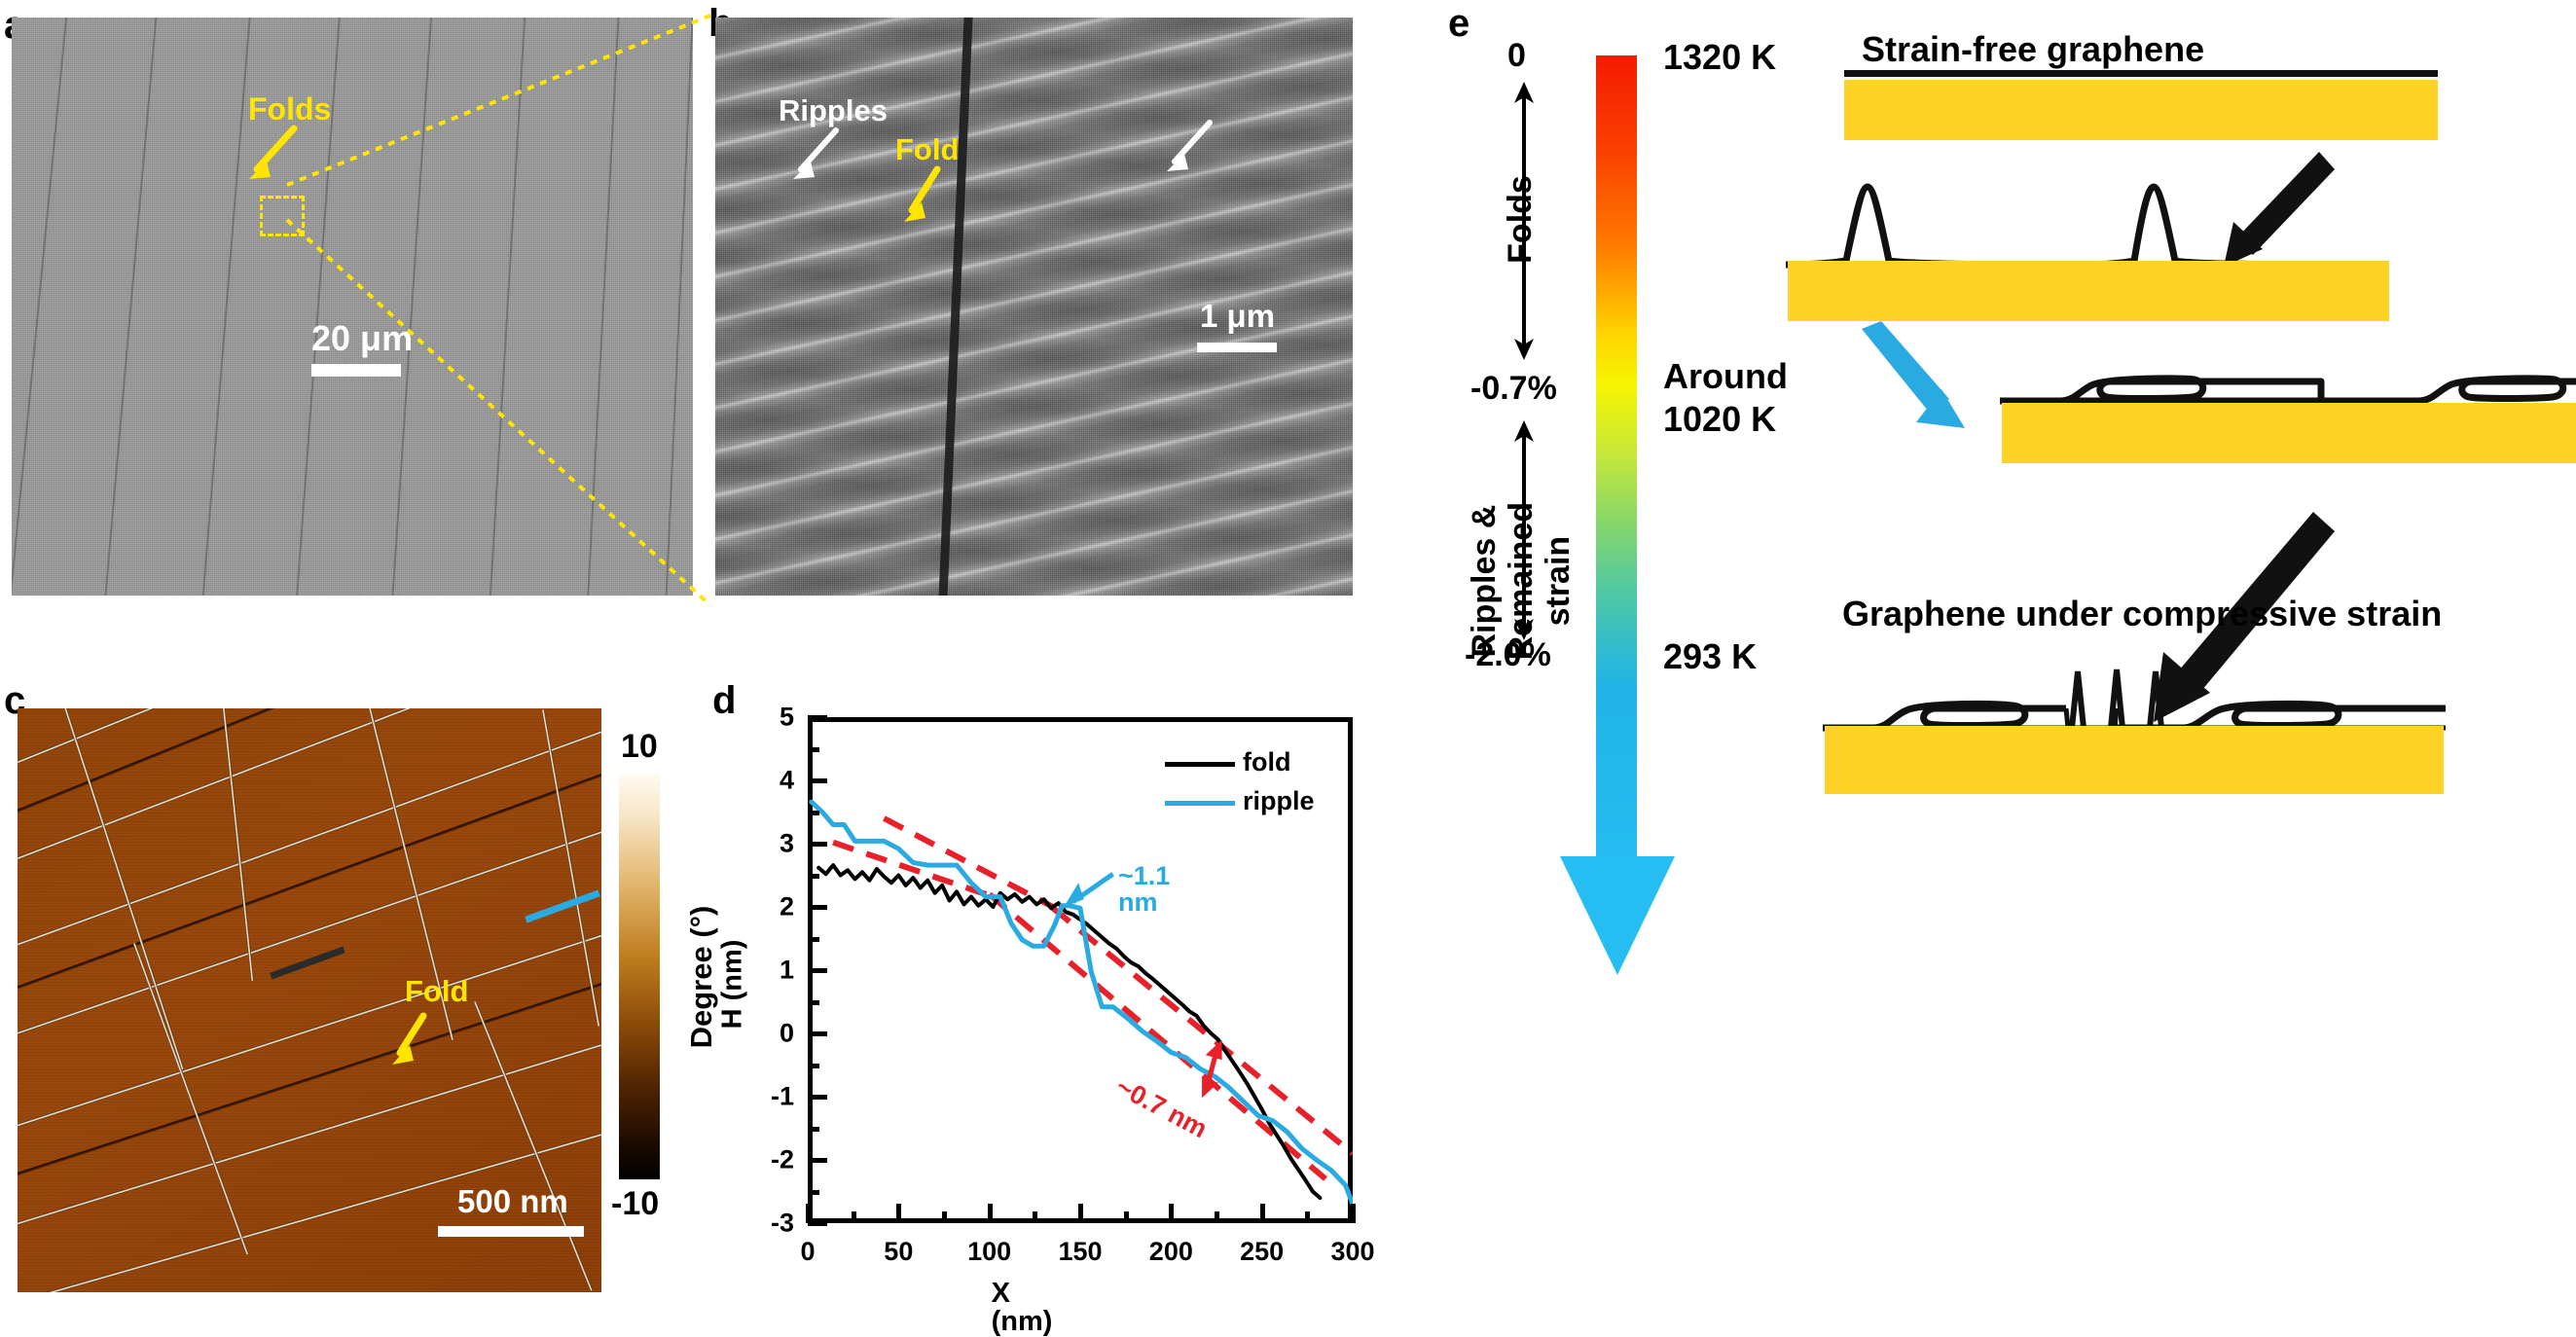 The image size is (2576, 1337). I want to click on y-tick-label: 5, so click(786, 717).